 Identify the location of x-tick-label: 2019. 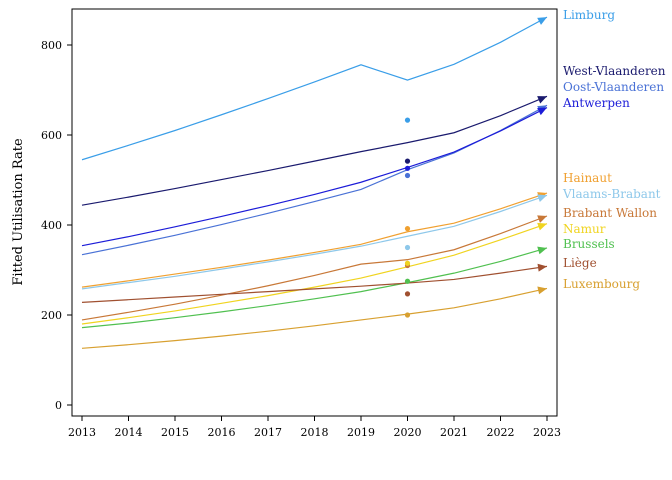
(361, 432).